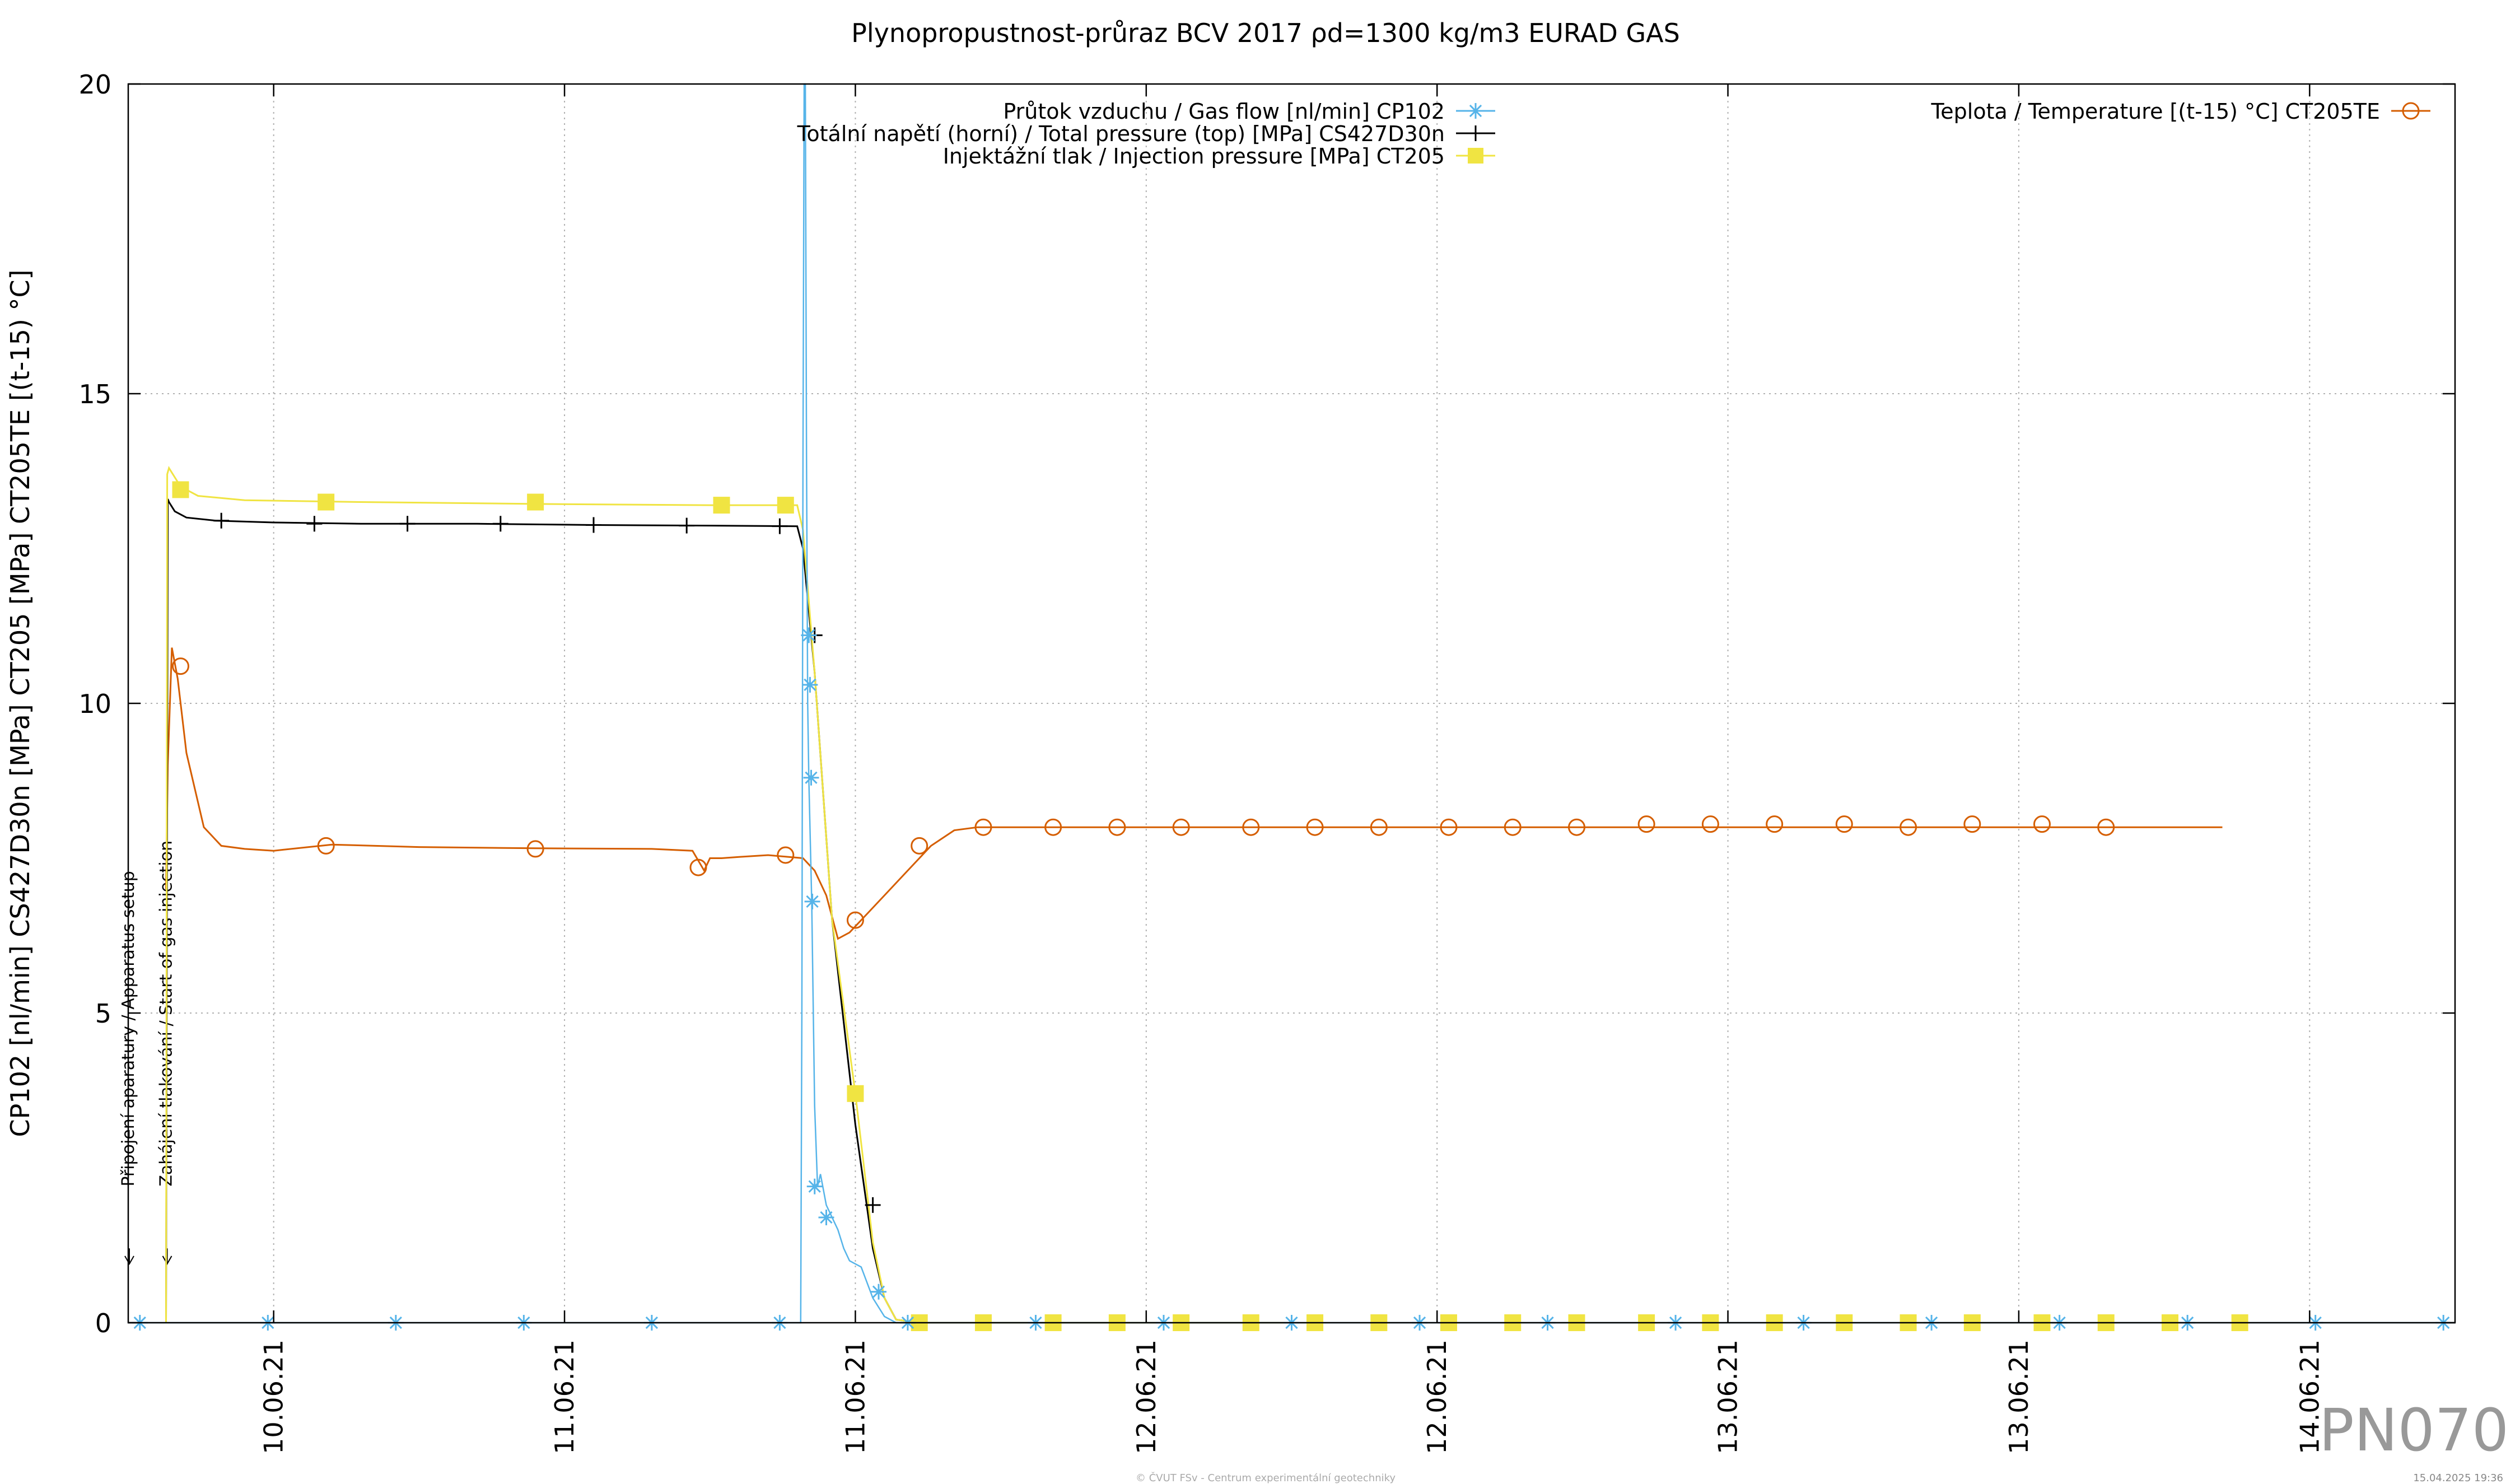 The height and width of the screenshot is (1484, 2520). I want to click on y-tick-label: 5, so click(103, 1014).